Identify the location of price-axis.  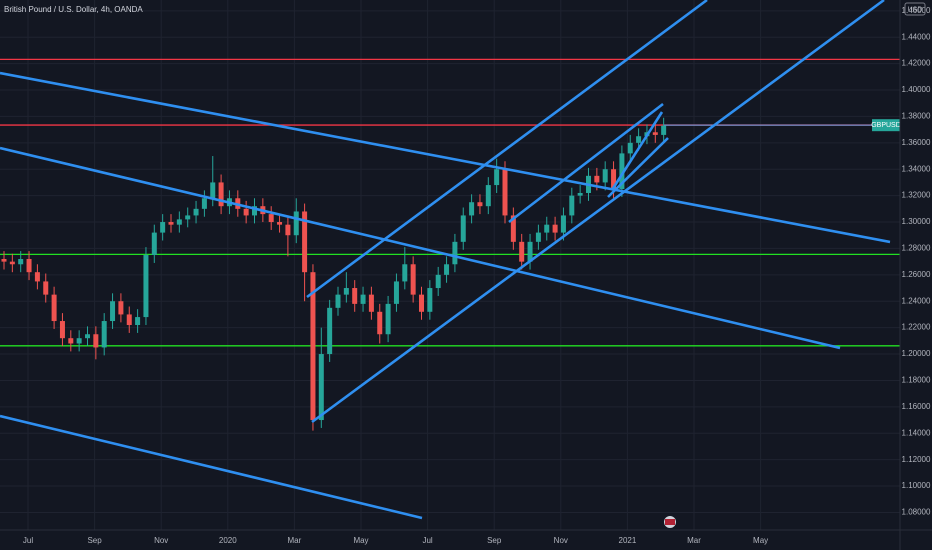
(916, 275).